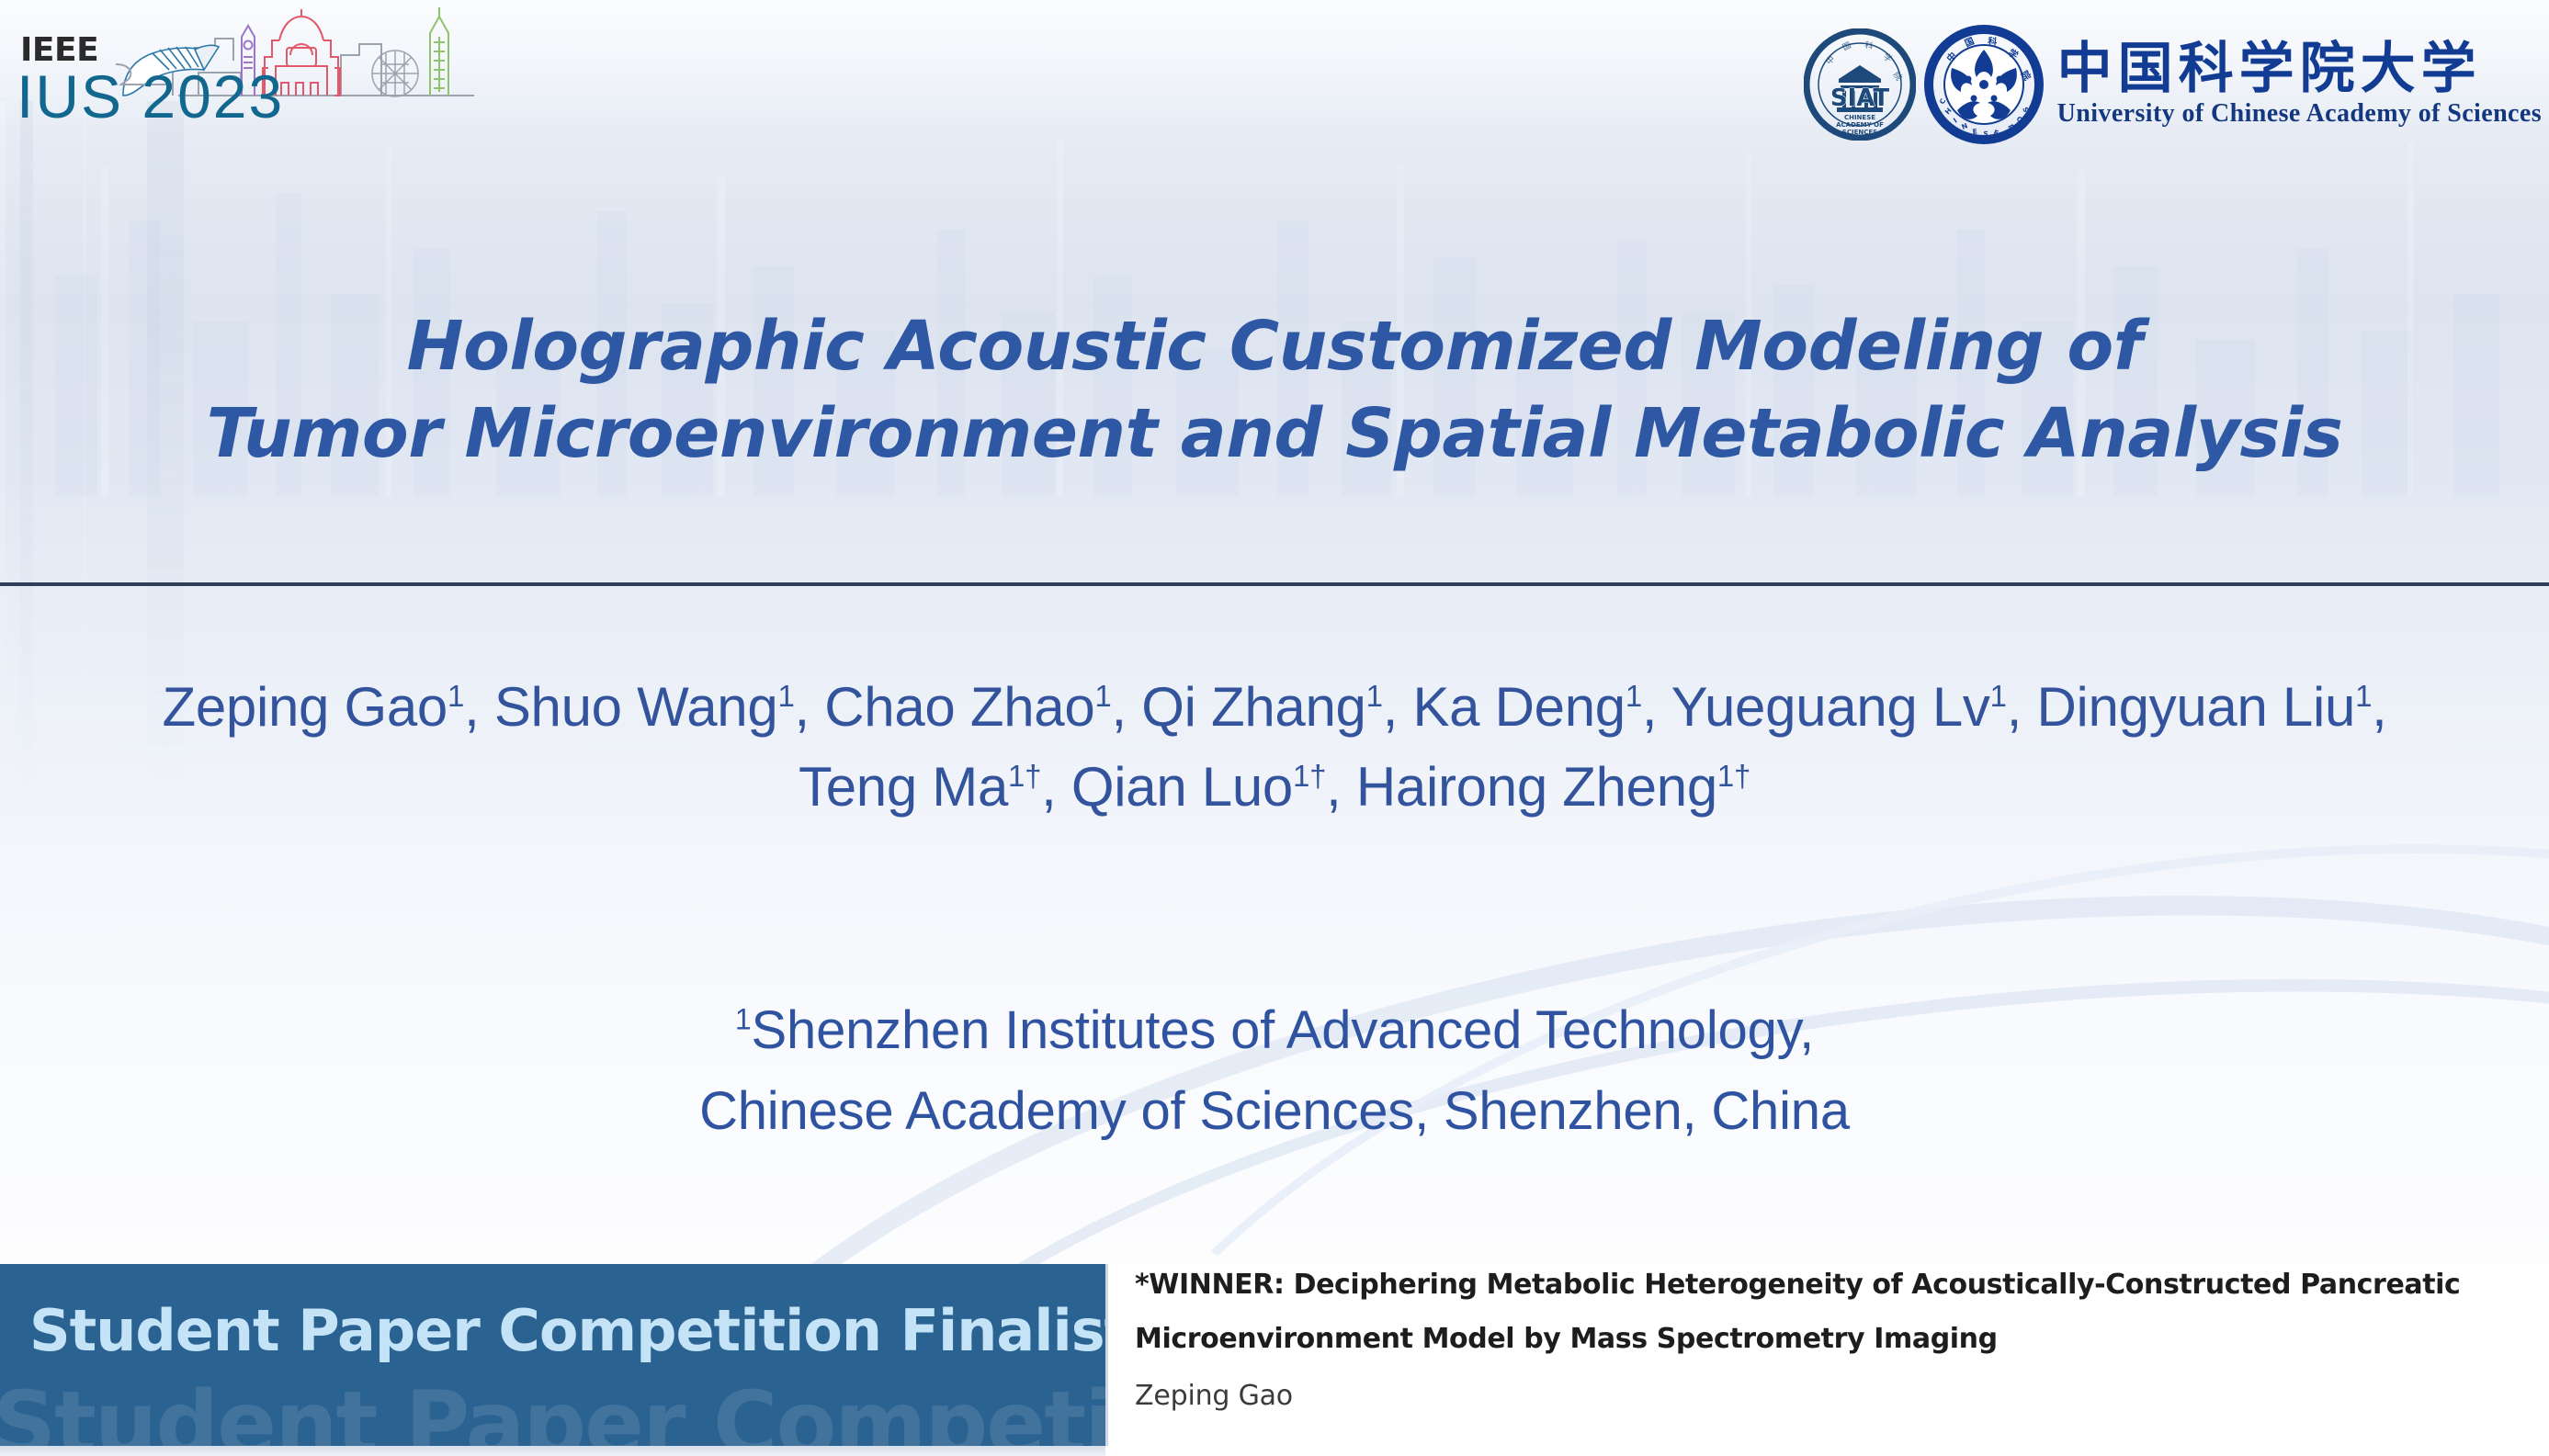  I want to click on author-line-2: Teng Ma1†, Qian Luo1†, Hairong Zheng1†, so click(1274, 787).